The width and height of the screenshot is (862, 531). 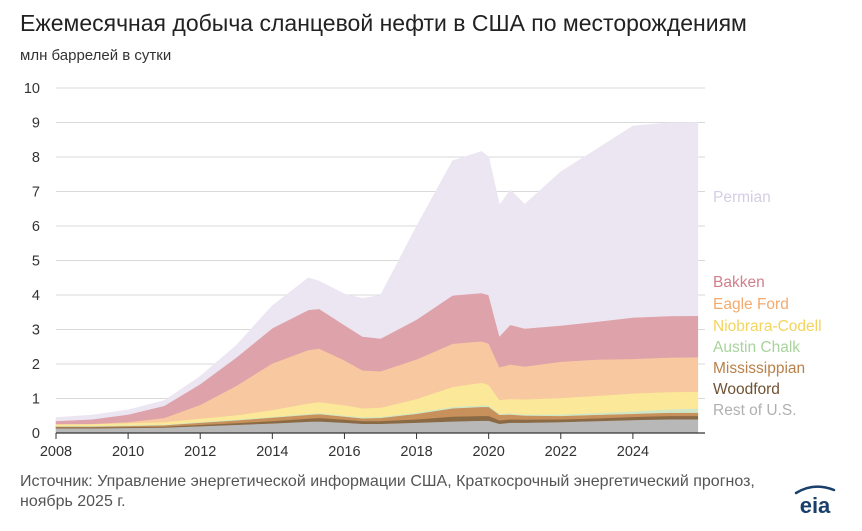 I want to click on legend-mississippian: Mississippian, so click(x=759, y=368).